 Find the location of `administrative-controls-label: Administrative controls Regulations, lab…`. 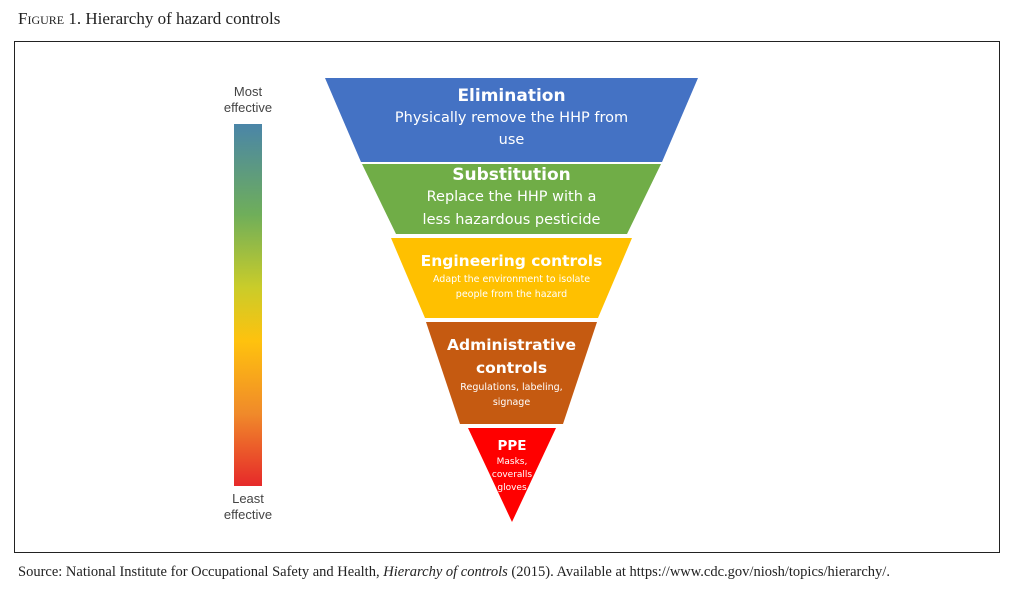

administrative-controls-label: Administrative controls Regulations, lab… is located at coordinates (511, 372).